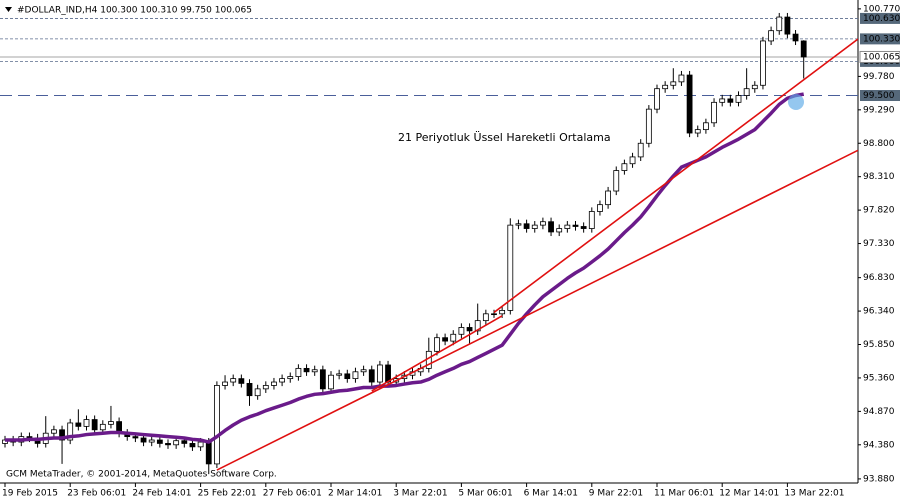 This screenshot has height=500, width=900. What do you see at coordinates (796, 102) in the screenshot?
I see `touch-marker` at bounding box center [796, 102].